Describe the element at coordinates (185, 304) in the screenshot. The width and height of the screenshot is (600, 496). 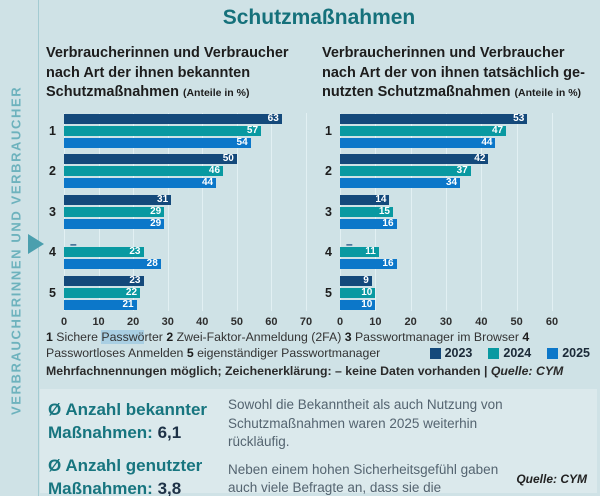
I see `bar-row: 21` at that location.